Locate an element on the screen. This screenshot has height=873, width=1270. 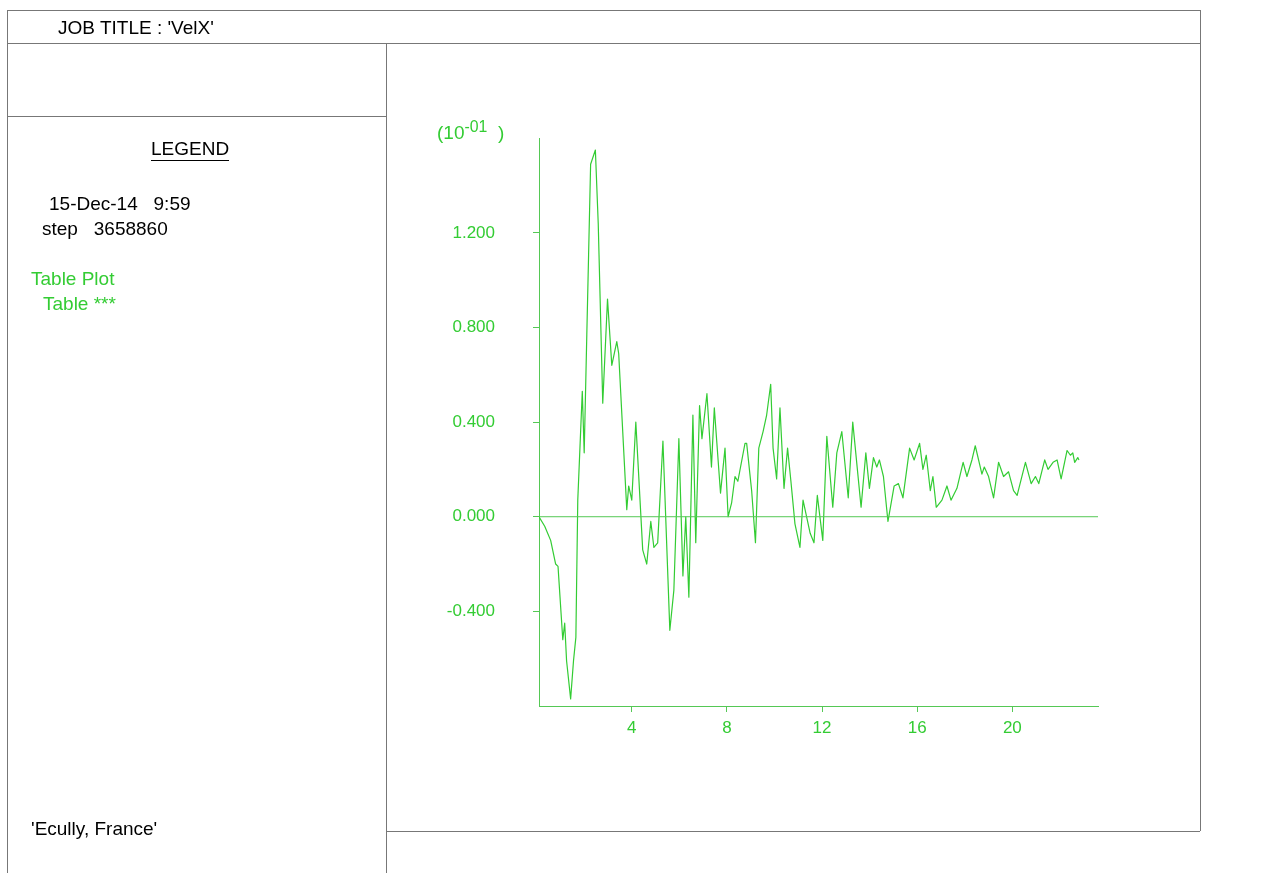
y-tick-label: -0.400 is located at coordinates (470, 611).